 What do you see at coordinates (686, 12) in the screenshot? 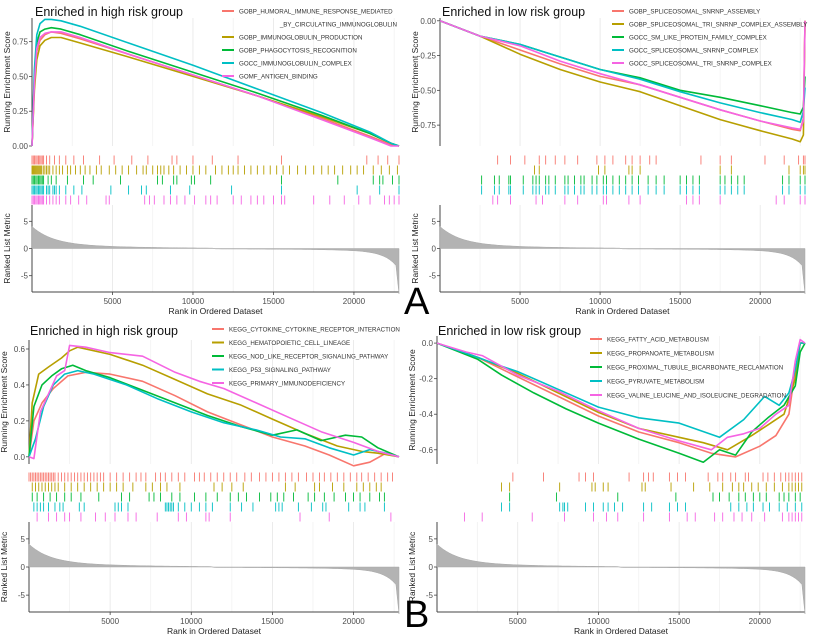
I see `legend-item-1: GOBP_SPLICEOSOMAL_SNRNP_ASSEMBLY` at bounding box center [686, 12].